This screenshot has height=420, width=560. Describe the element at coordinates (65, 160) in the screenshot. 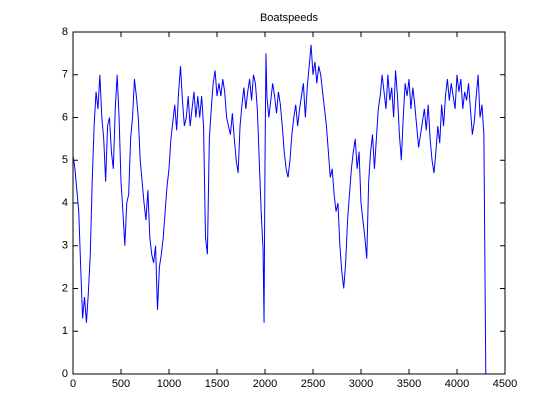

I see `y-tick-label: 5` at that location.